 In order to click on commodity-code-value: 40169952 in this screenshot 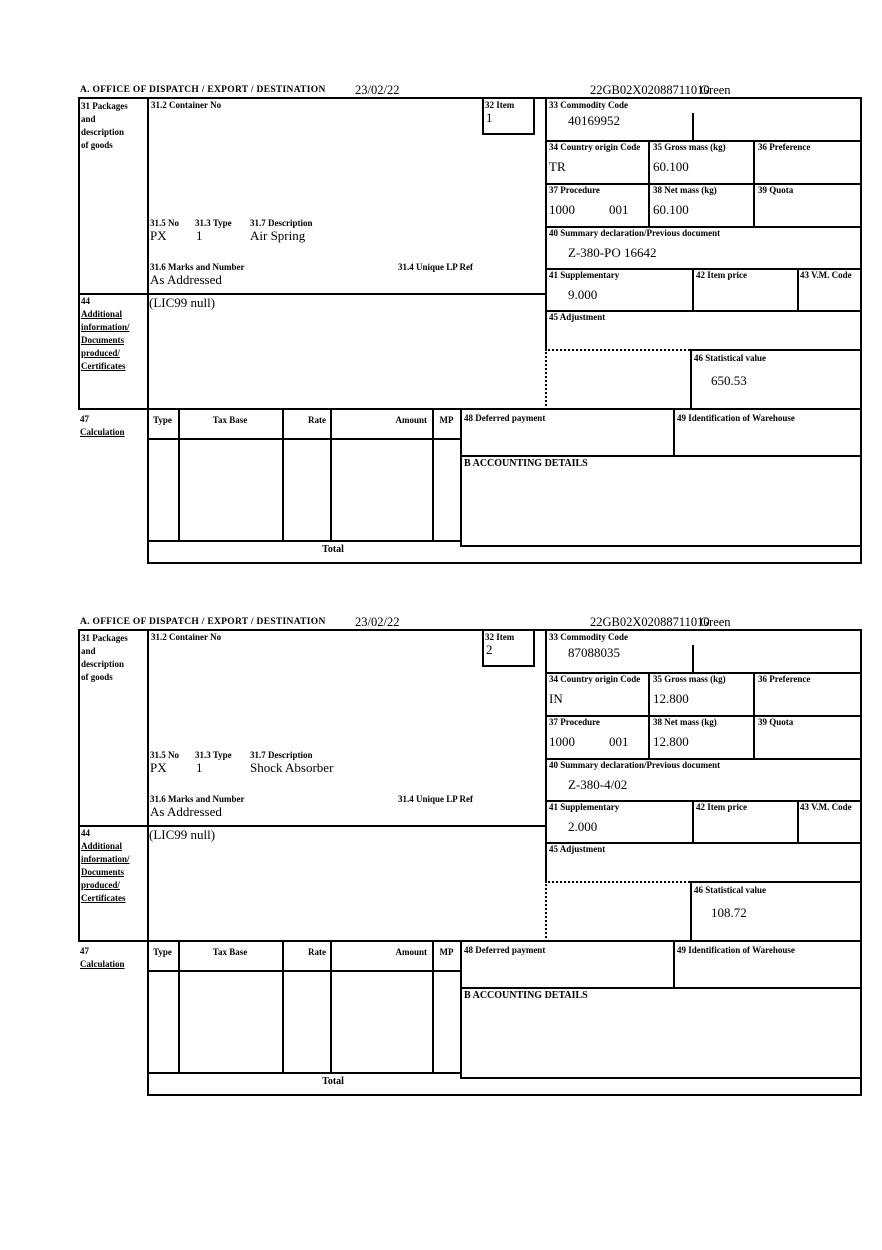, I will do `click(594, 120)`.